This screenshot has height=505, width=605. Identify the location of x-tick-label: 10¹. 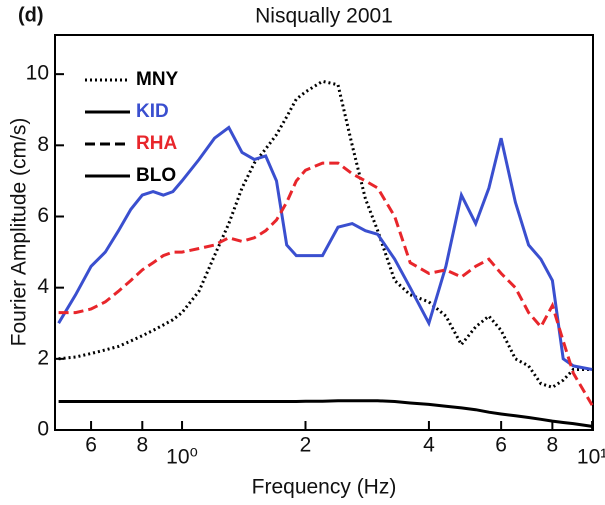
(591, 457).